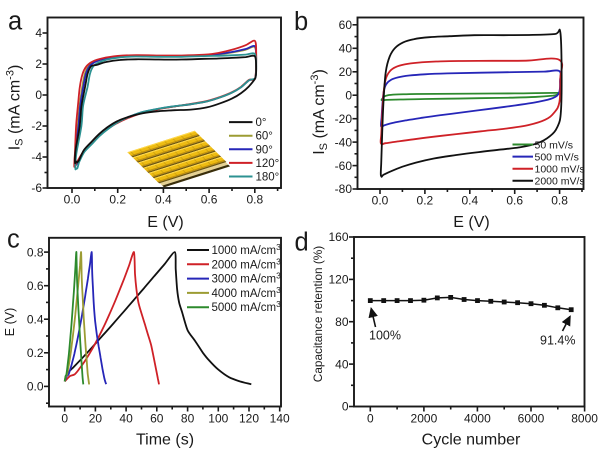 The height and width of the screenshot is (453, 600). What do you see at coordinates (268, 178) in the screenshot?
I see `svg-text: 180°` at bounding box center [268, 178].